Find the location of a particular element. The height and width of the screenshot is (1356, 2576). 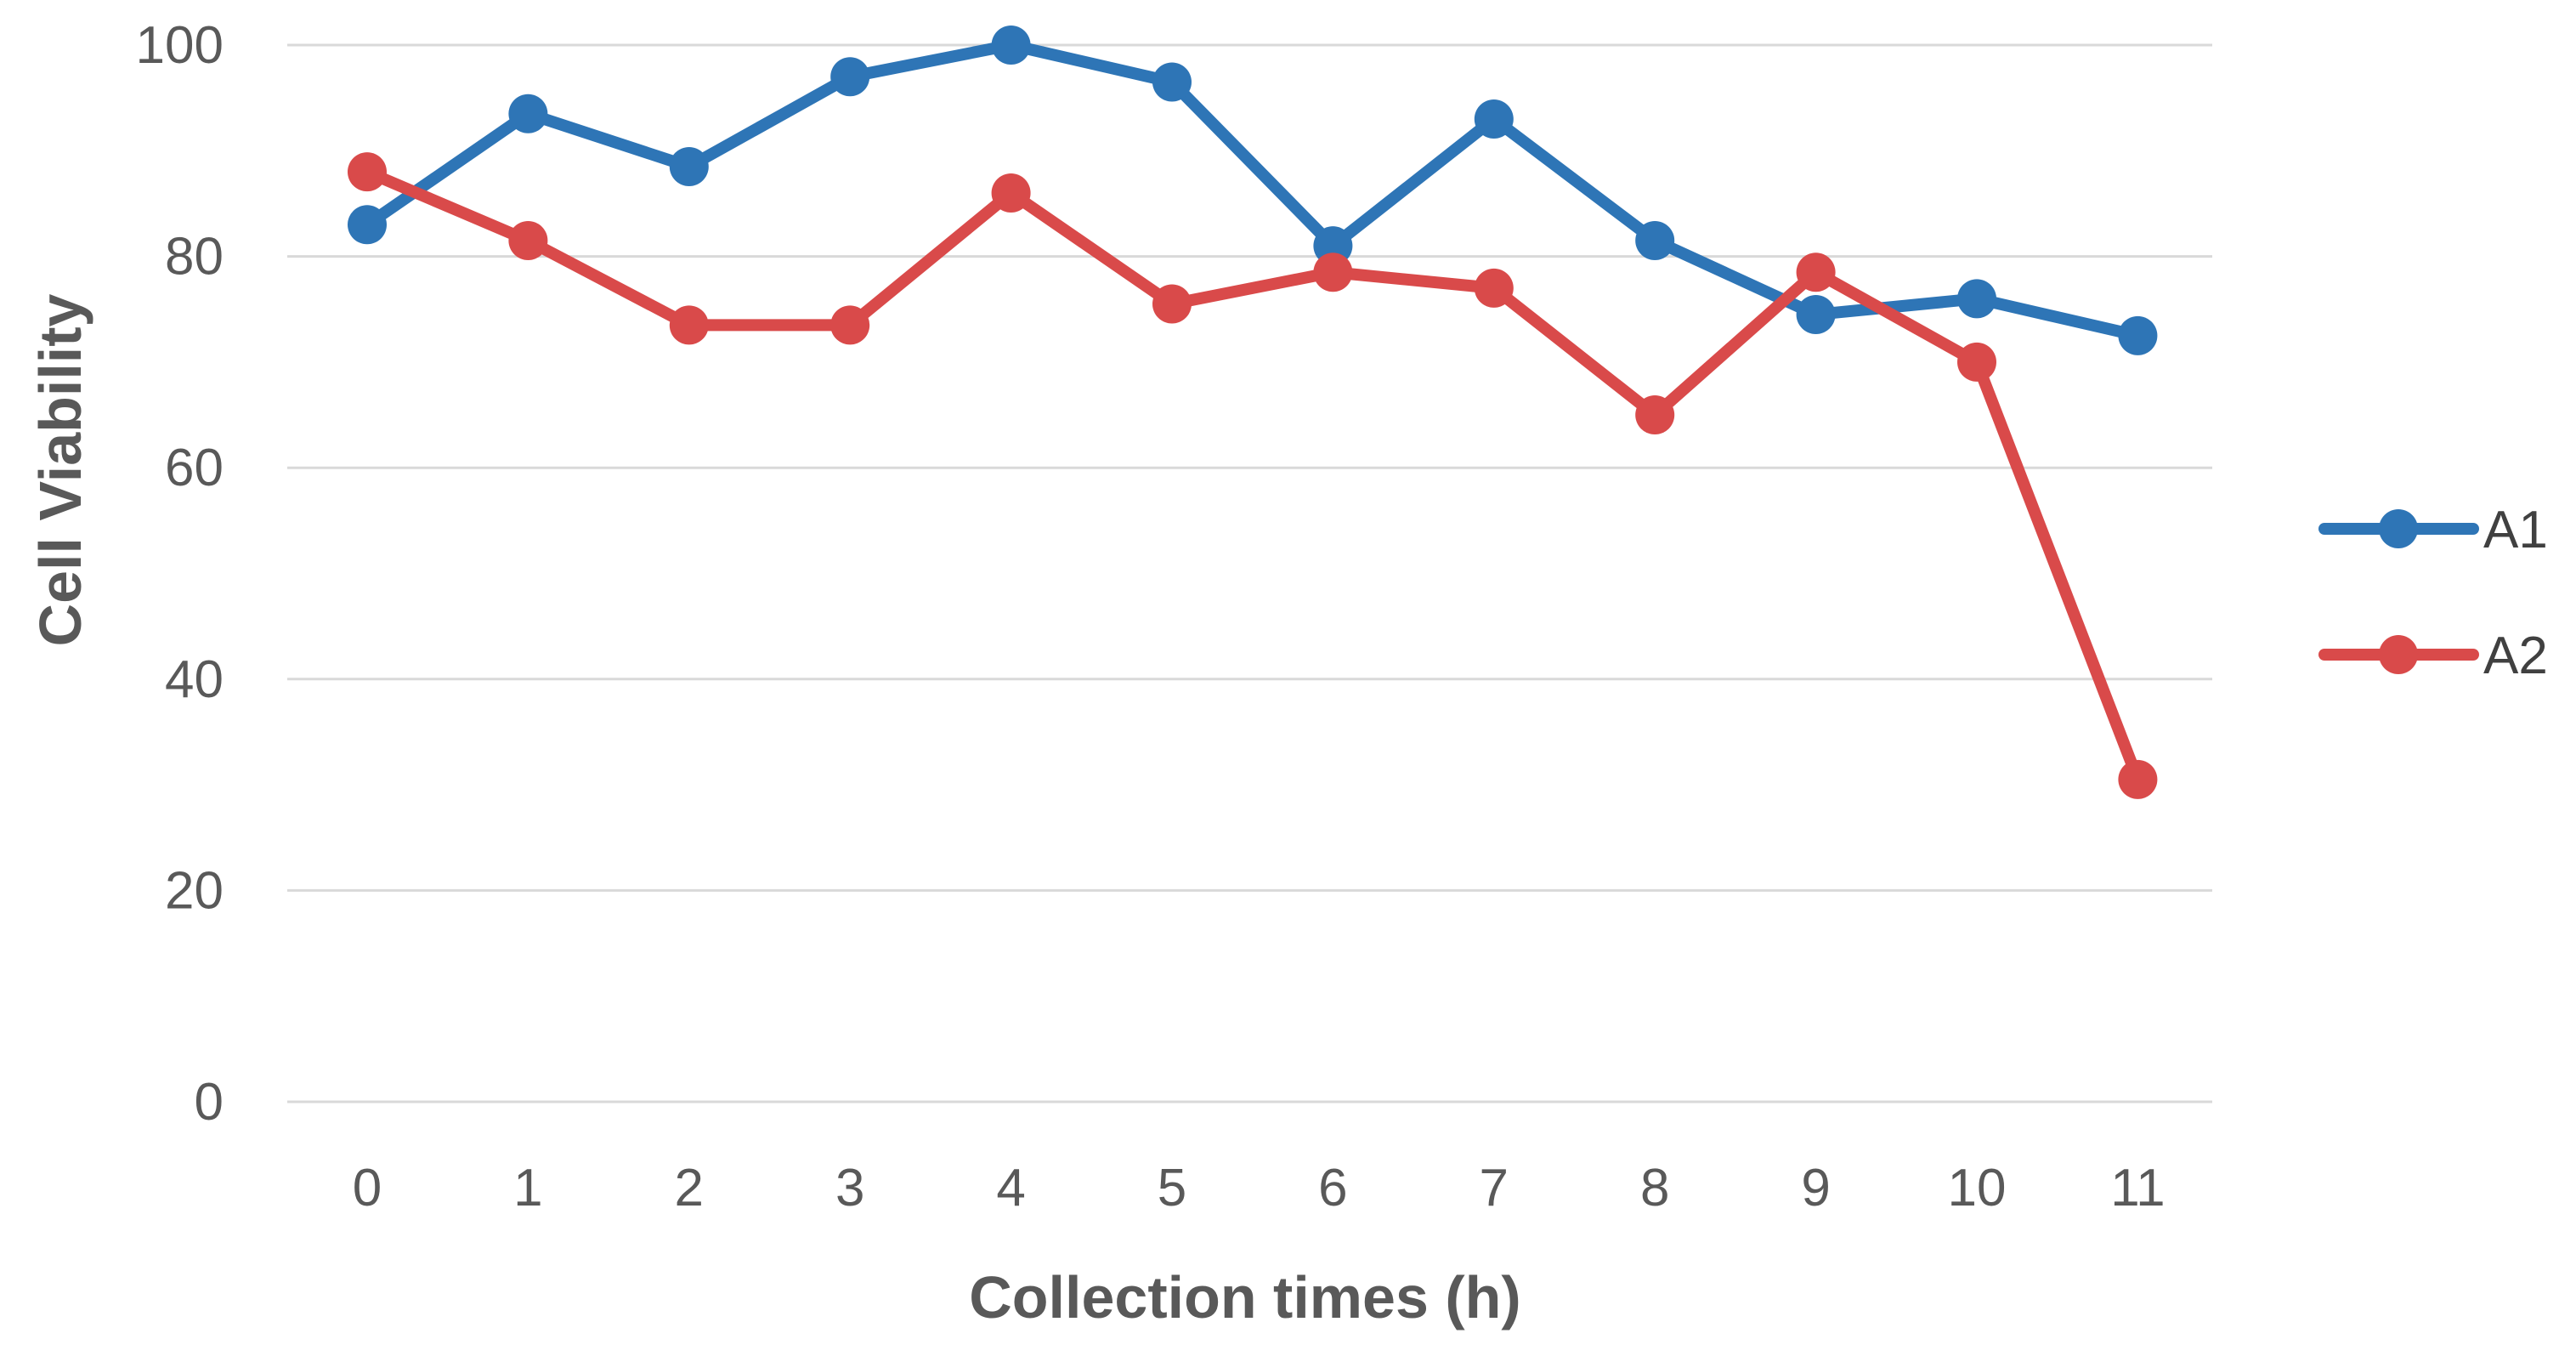

legend-label: A2 is located at coordinates (2515, 656).